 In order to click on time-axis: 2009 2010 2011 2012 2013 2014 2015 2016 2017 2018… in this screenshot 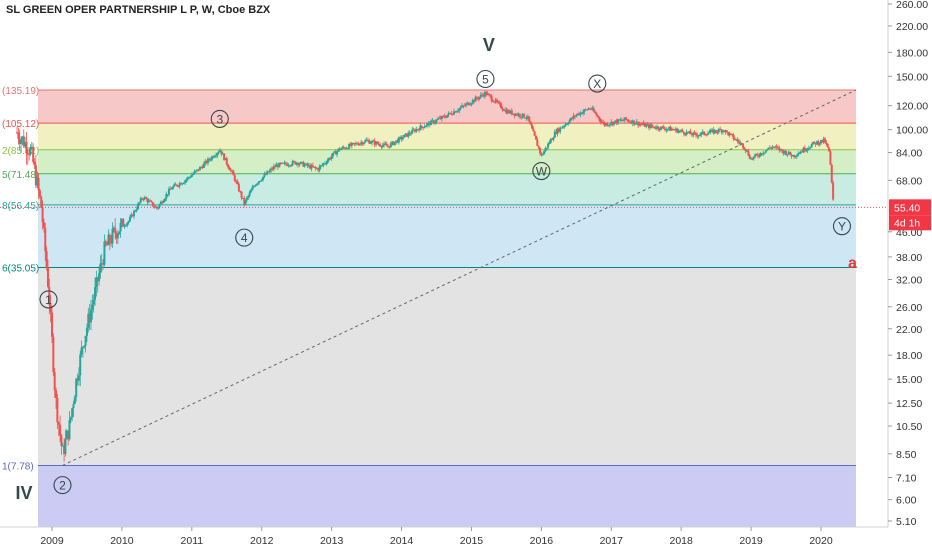, I will do `click(466, 538)`.